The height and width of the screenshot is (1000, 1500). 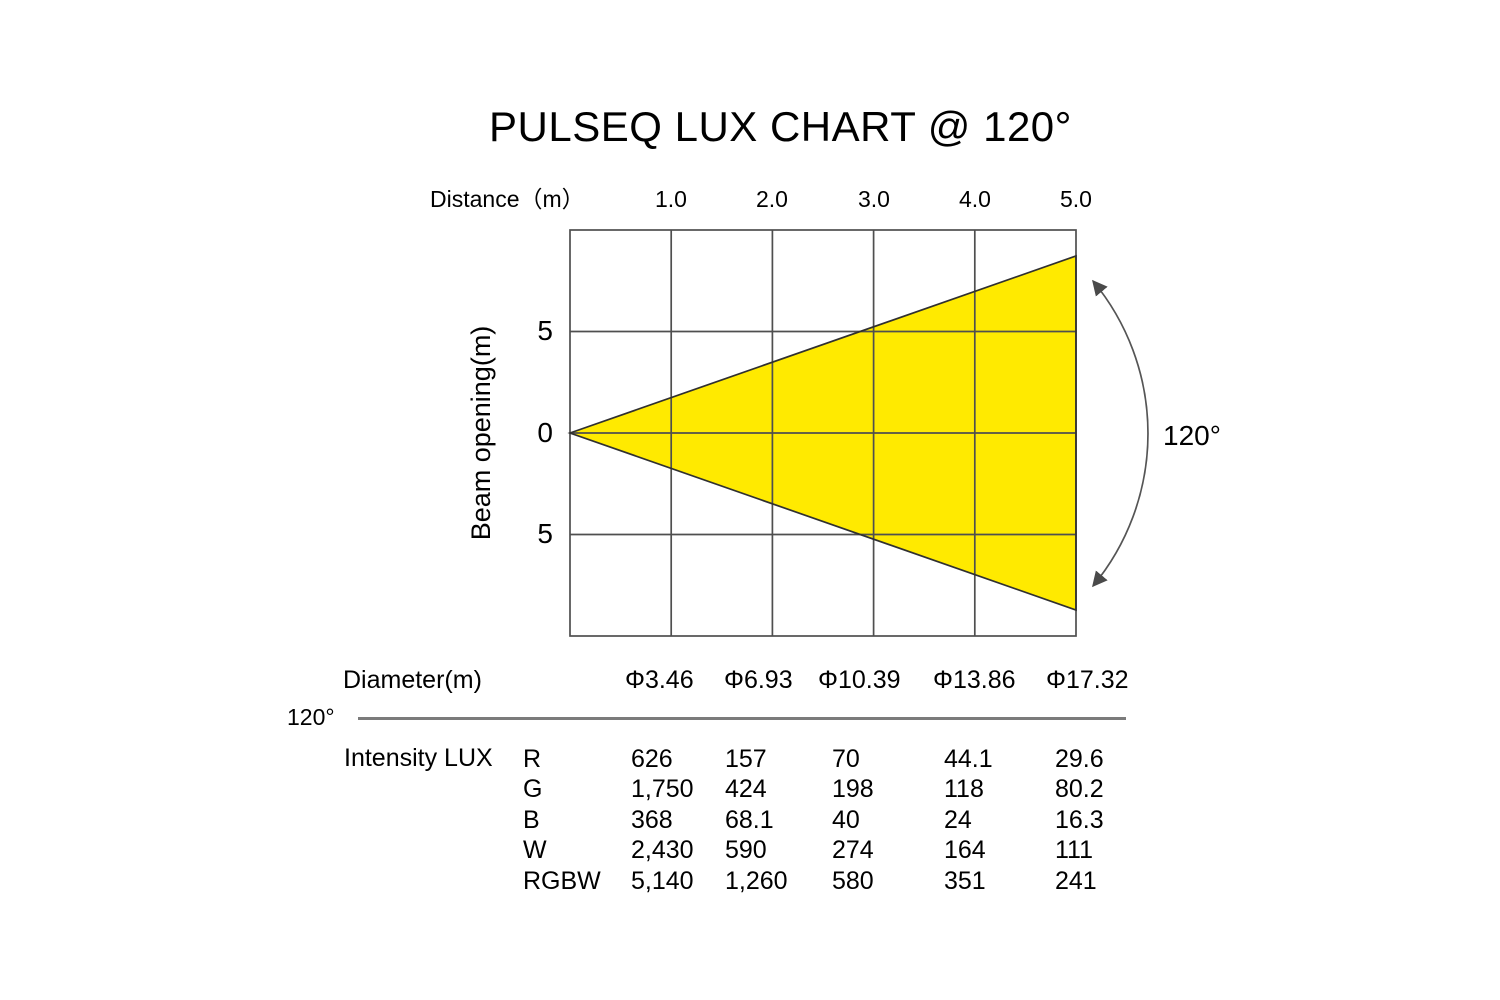 What do you see at coordinates (822, 433) in the screenshot?
I see `beam-cone-outline` at bounding box center [822, 433].